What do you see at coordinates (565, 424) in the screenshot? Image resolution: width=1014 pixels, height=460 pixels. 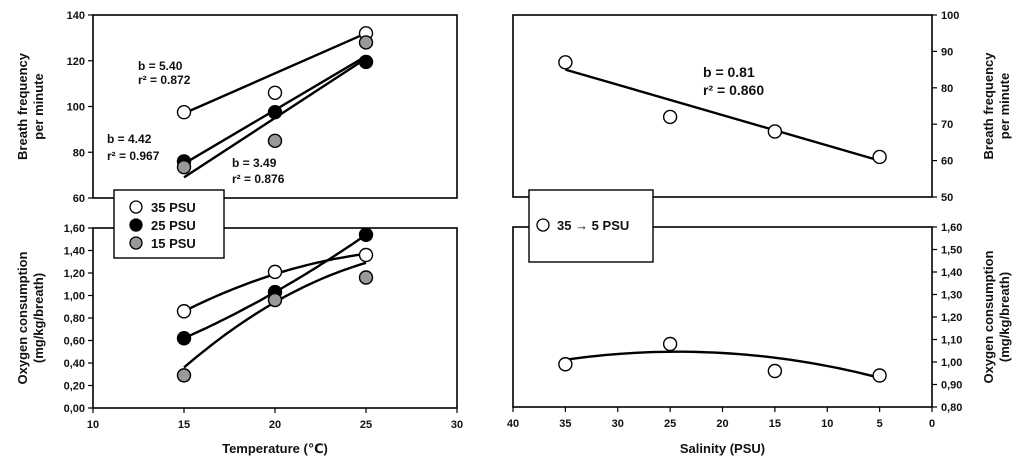 I see `x-tick-label: 35` at bounding box center [565, 424].